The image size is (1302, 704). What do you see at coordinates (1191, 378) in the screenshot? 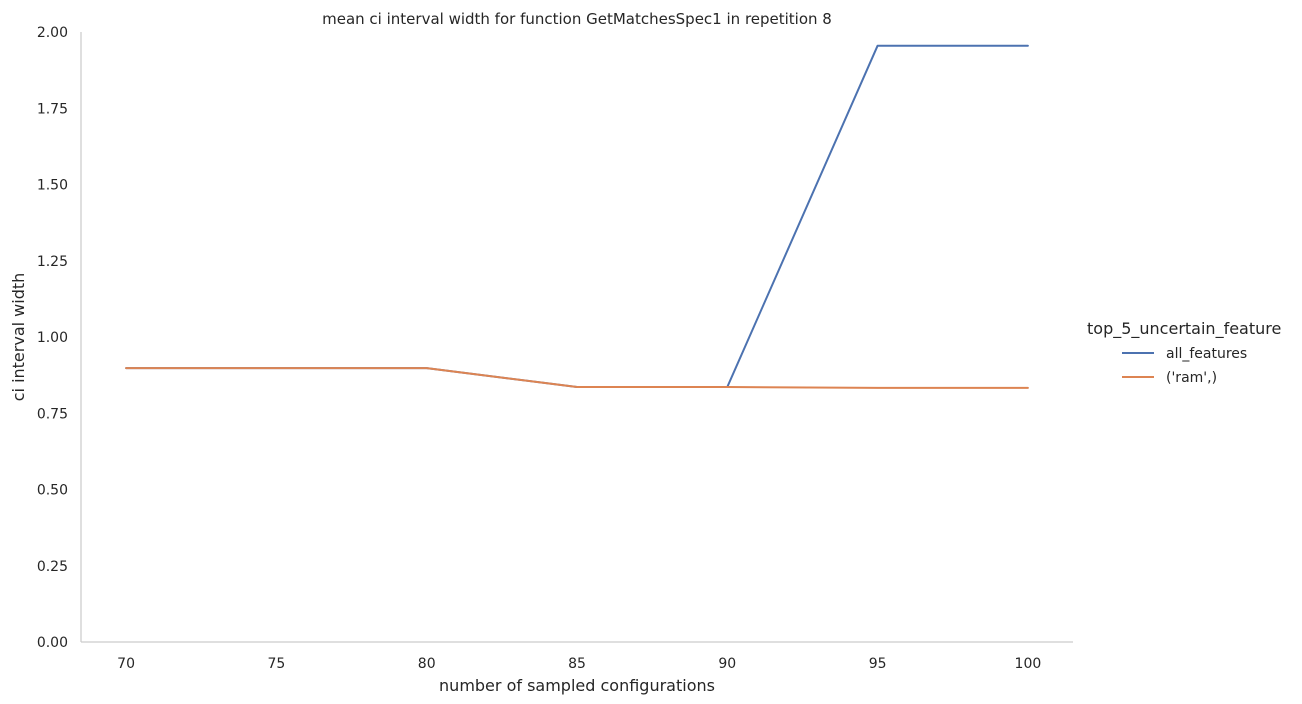
I see `legend-label: ('ram',)` at bounding box center [1191, 378].